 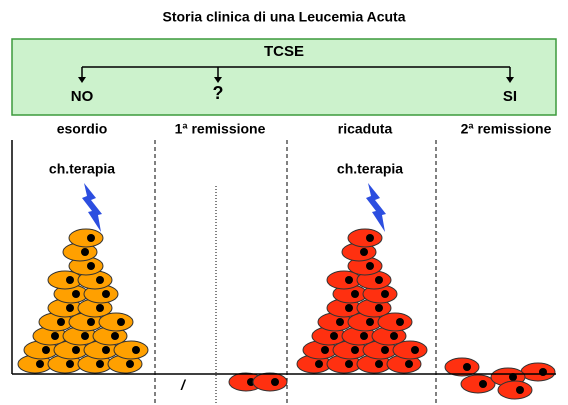 What do you see at coordinates (218, 93) in the screenshot?
I see `tcse-option: ?` at bounding box center [218, 93].